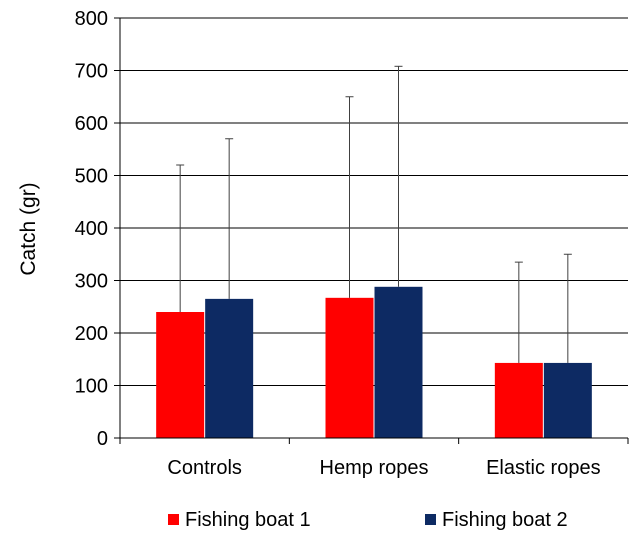 This screenshot has height=538, width=637. I want to click on legend-label-1: Fishing boat 1, so click(248, 520).